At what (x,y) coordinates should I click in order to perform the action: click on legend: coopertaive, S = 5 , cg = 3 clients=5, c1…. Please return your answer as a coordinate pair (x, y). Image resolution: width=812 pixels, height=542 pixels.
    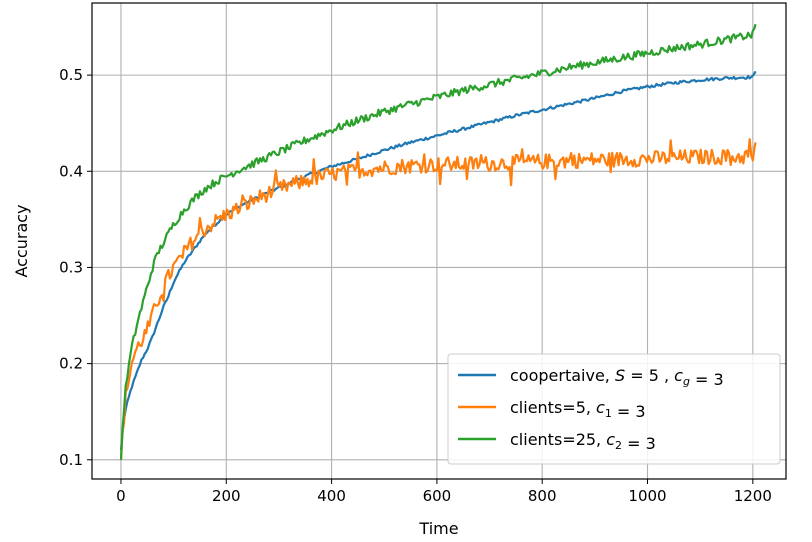
    Looking at the image, I should click on (614, 409).